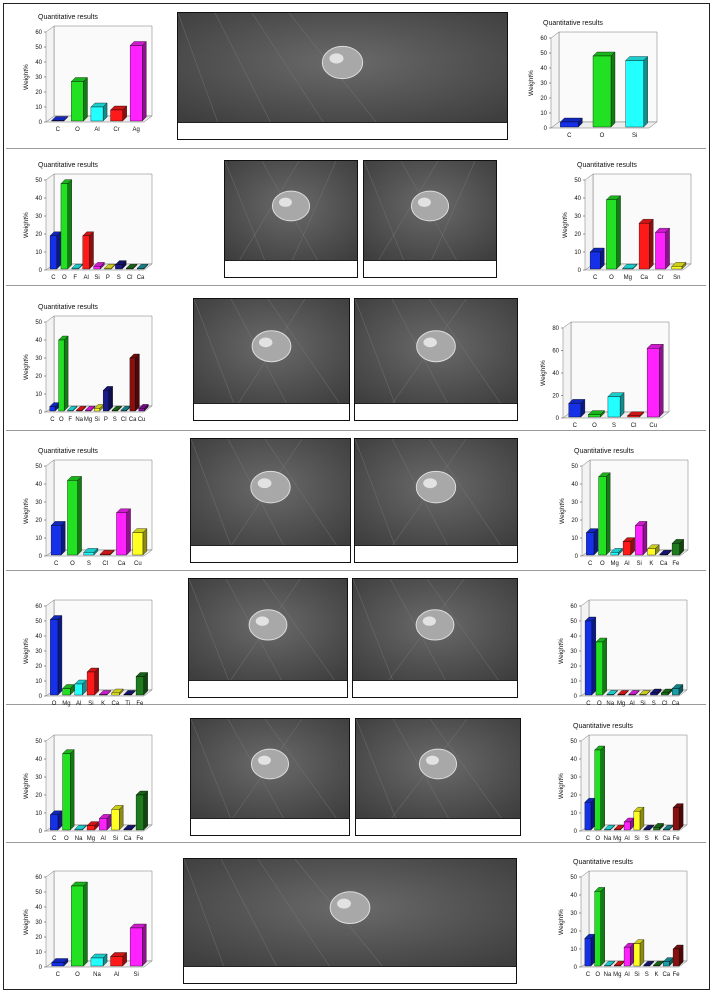 This screenshot has height=995, width=715. Describe the element at coordinates (88, 788) in the screenshot. I see `bar-chart-svg: 0 10 20 30 40 50 Weight% C O Na Mg Al Si Ca Fe` at that location.